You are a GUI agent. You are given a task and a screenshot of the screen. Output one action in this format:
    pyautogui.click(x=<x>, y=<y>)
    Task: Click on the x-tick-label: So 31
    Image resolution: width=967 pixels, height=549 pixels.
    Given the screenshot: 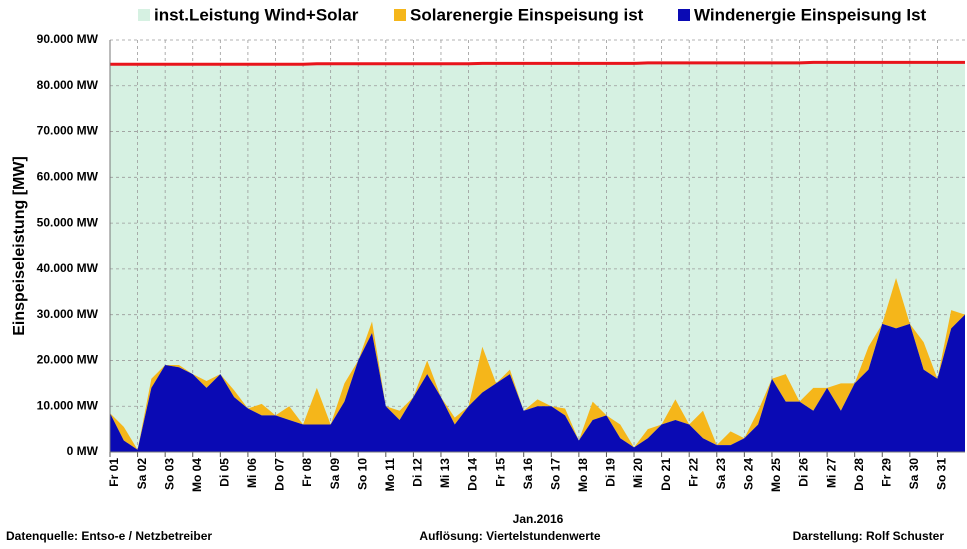 What is the action you would take?
    pyautogui.click(x=942, y=474)
    